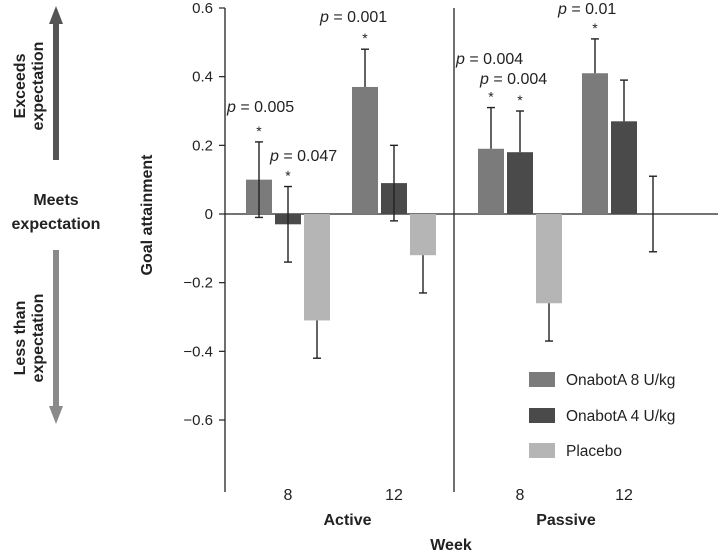 This screenshot has height=555, width=721. Describe the element at coordinates (198, 351) in the screenshot. I see `y-tick-label: −0.4` at that location.